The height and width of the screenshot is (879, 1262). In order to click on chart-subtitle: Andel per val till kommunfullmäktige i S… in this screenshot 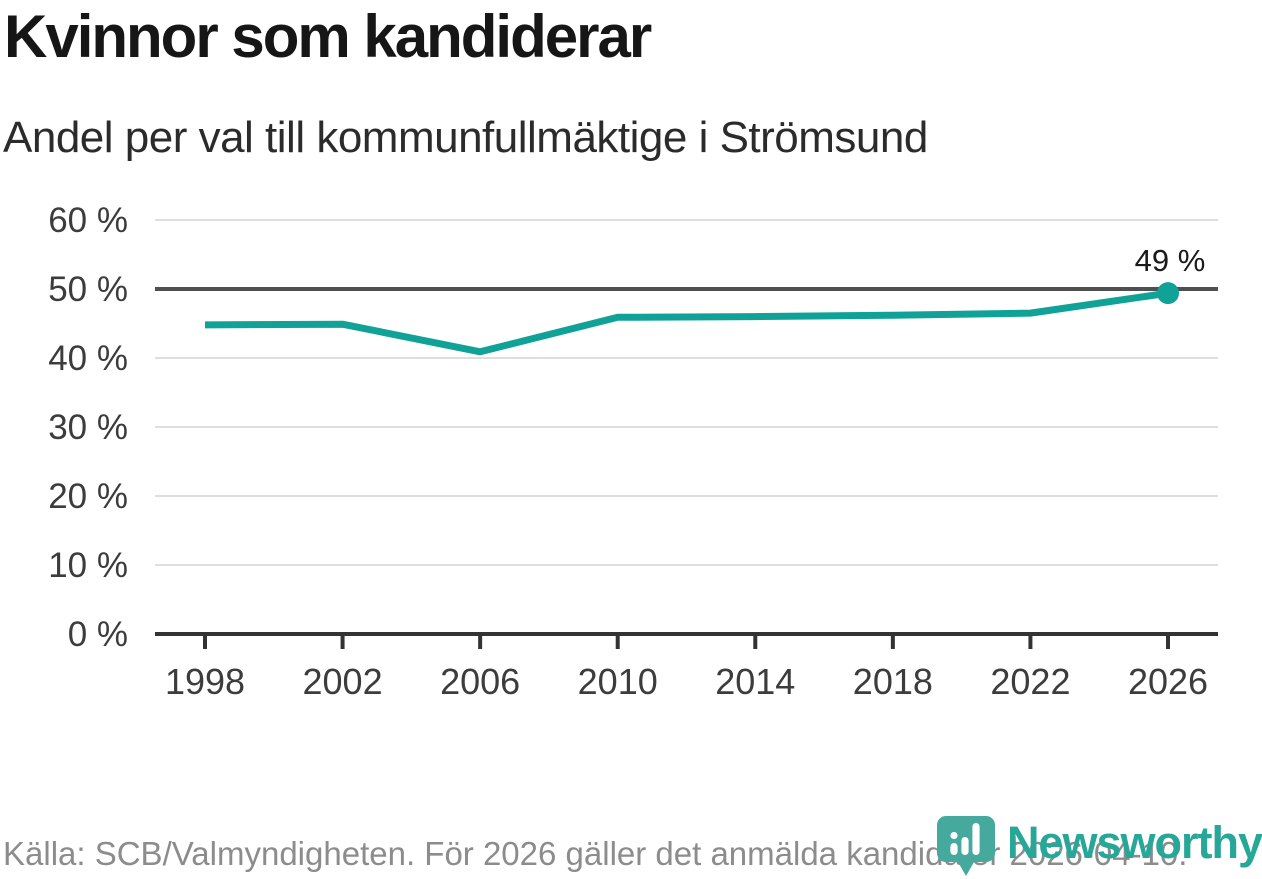, I will do `click(465, 137)`.